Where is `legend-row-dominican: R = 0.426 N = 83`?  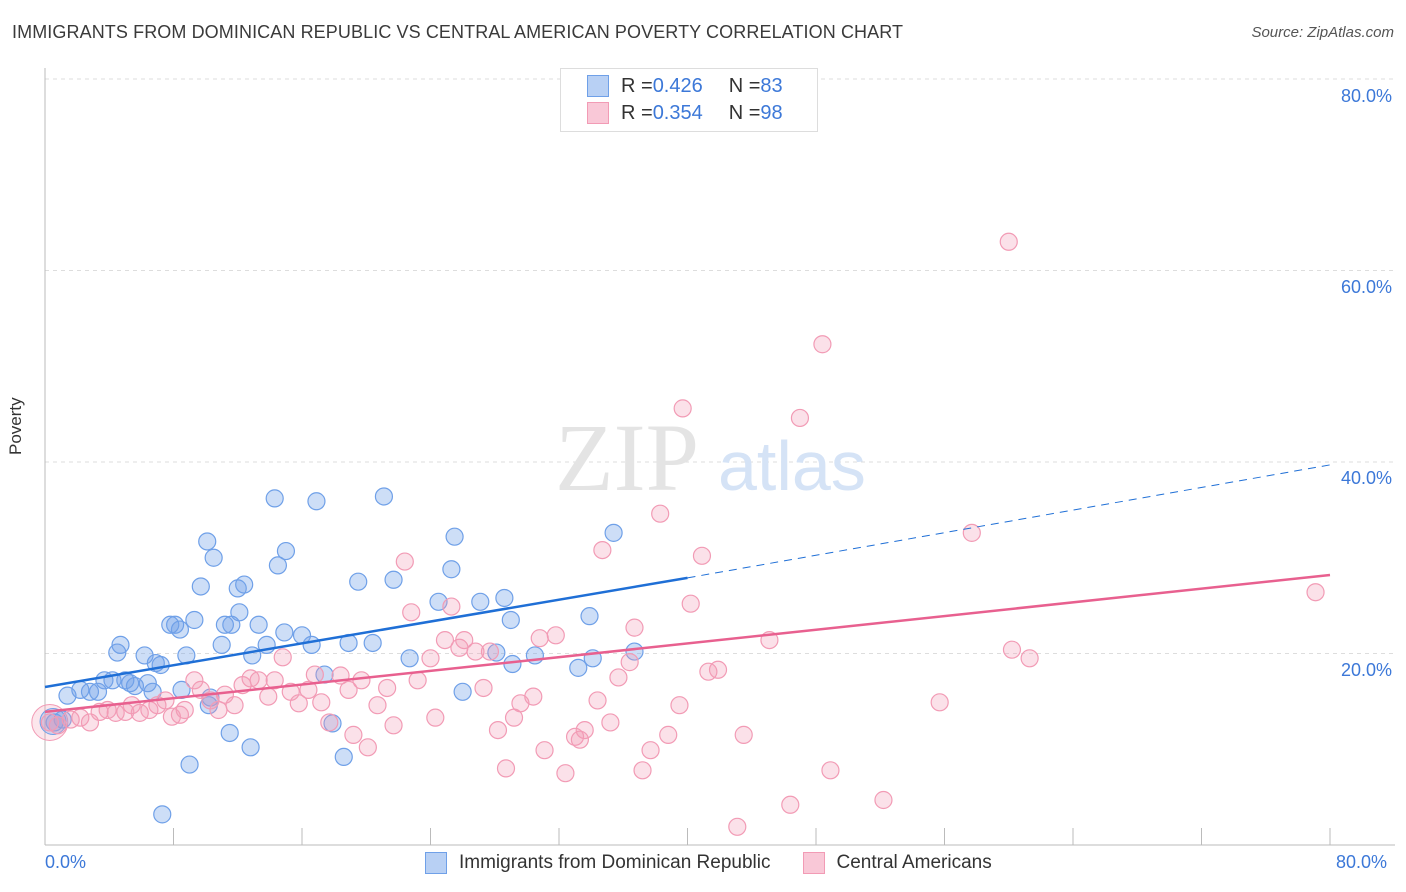
legend-row-dominican: R = 0.426 N = 83 is located at coordinates (685, 86).